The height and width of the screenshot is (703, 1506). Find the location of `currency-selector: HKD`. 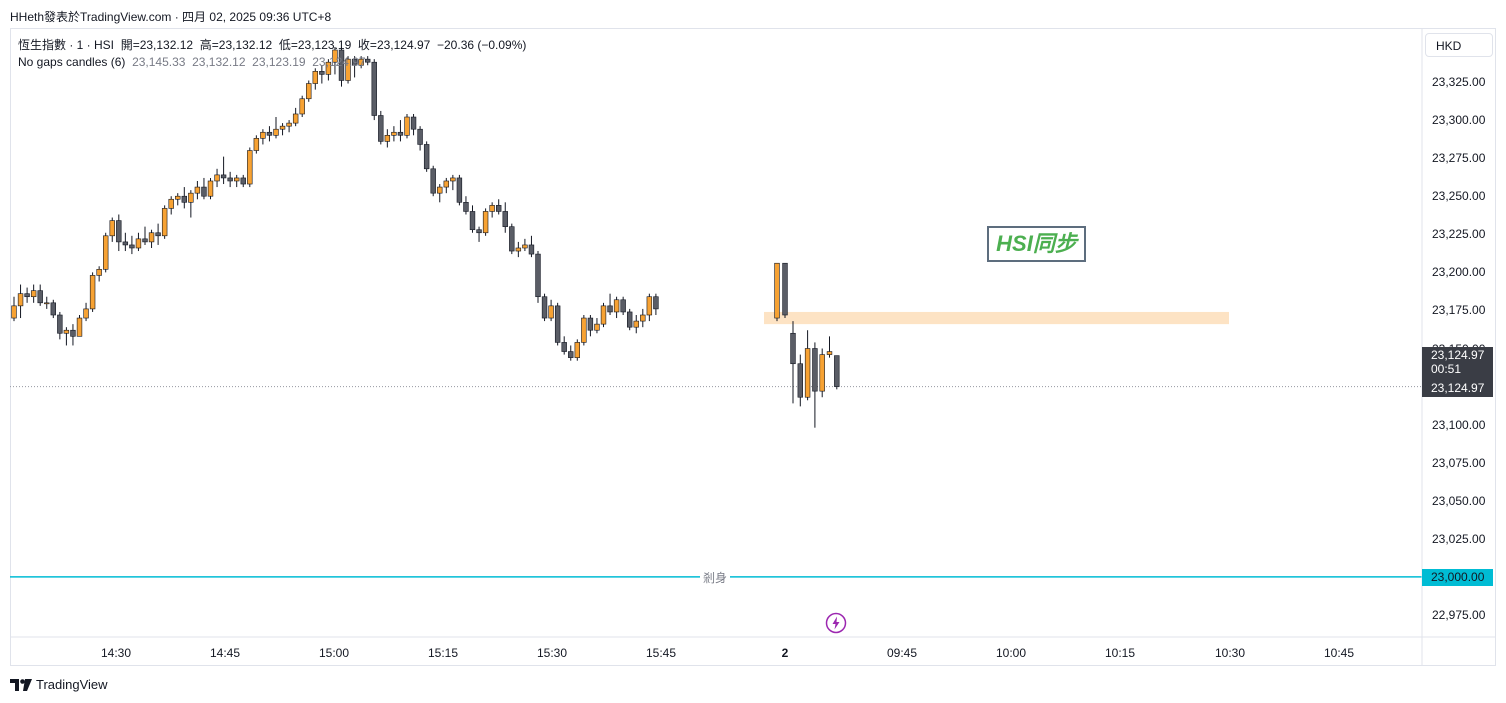

currency-selector: HKD is located at coordinates (1459, 45).